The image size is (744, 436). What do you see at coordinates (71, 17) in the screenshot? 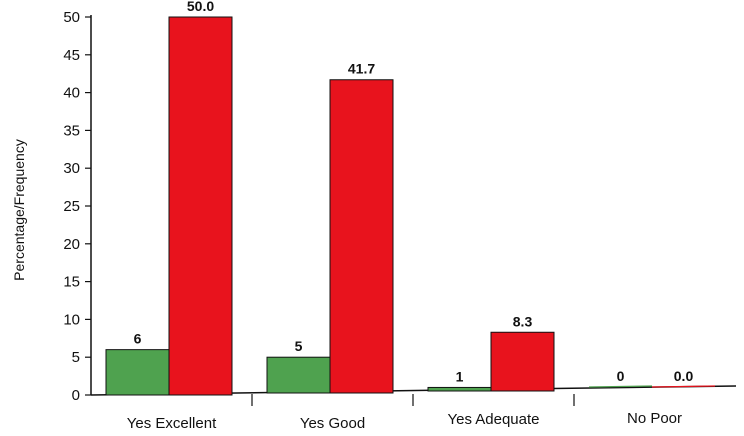
I see `y-tick-label: 50` at bounding box center [71, 17].